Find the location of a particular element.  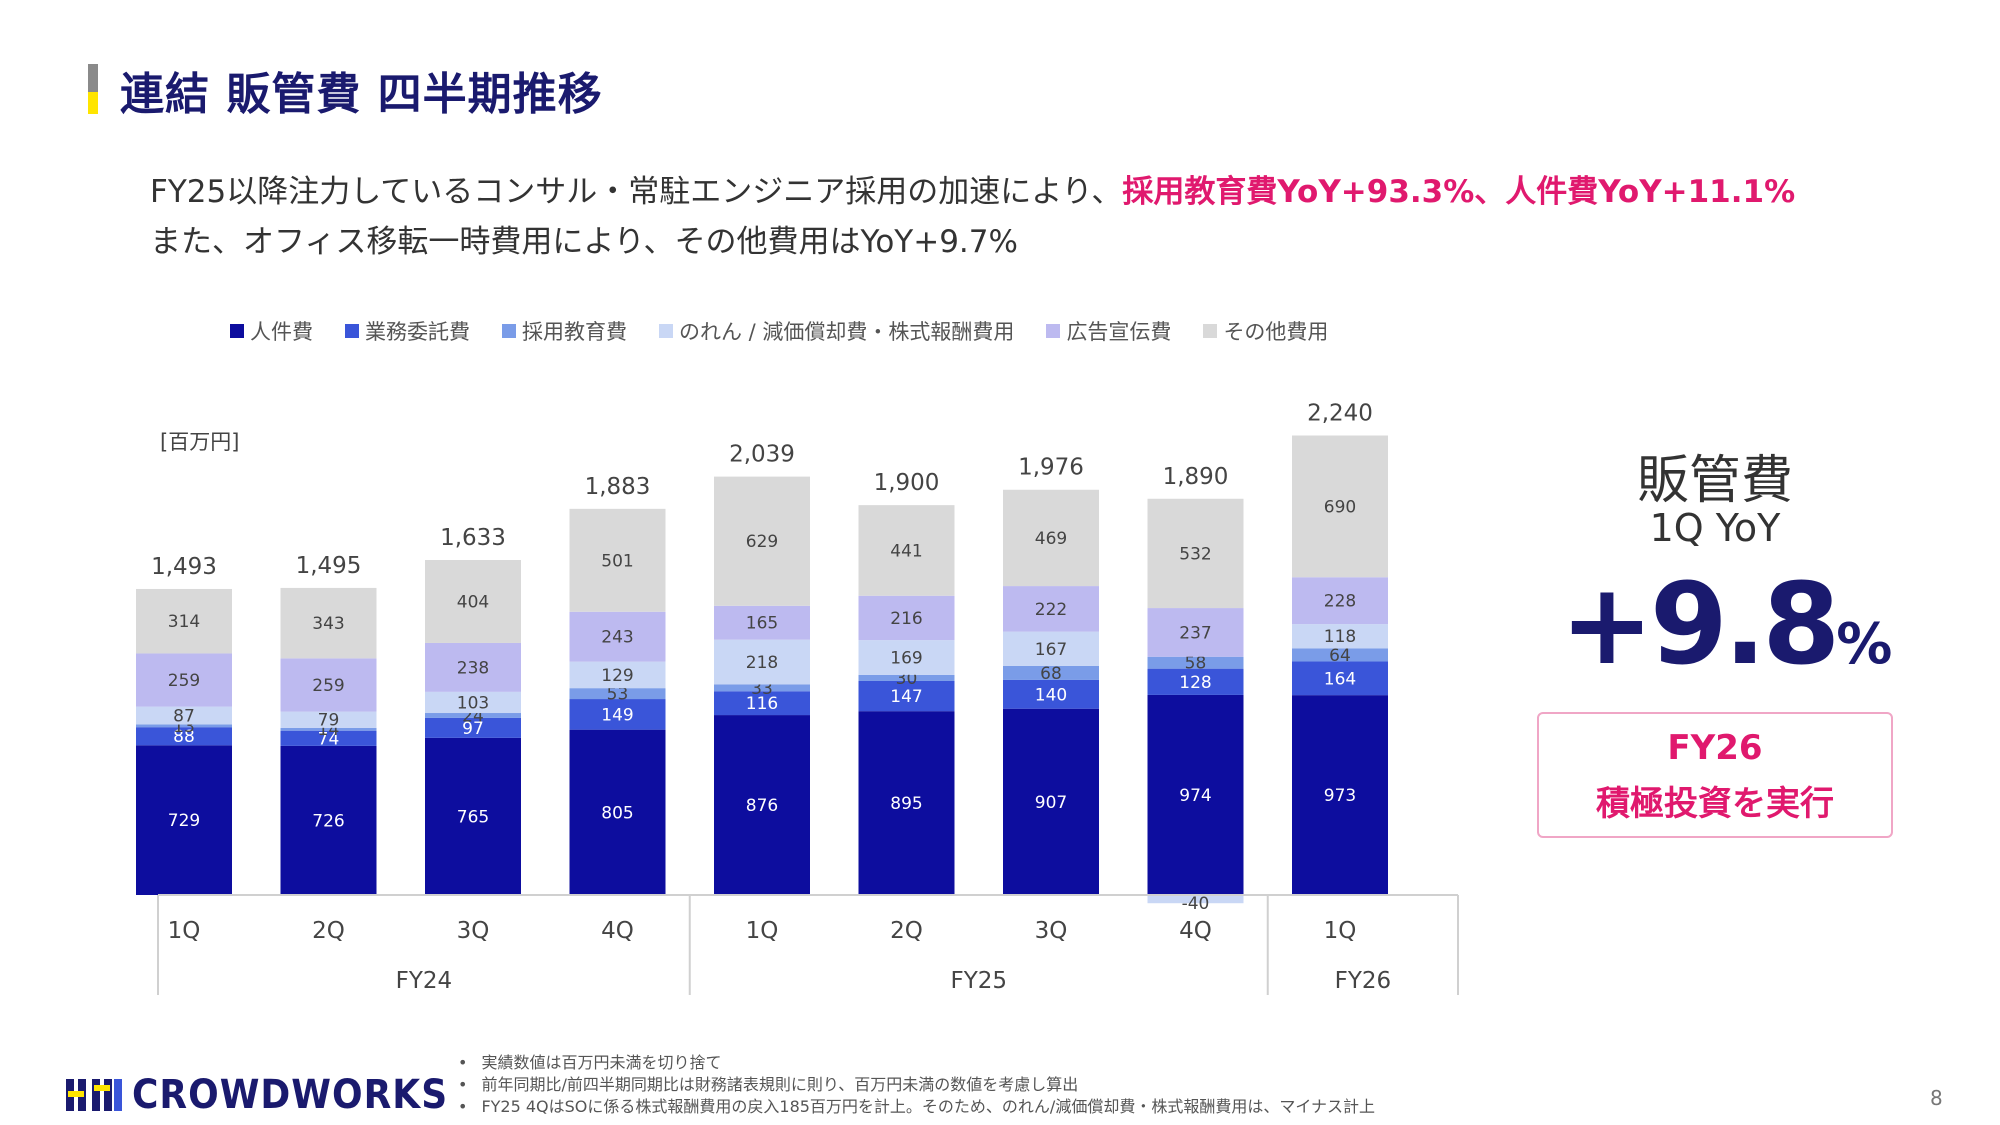

legend-item: のれん / 減価償却費・株式報酬費用 is located at coordinates (836, 331).